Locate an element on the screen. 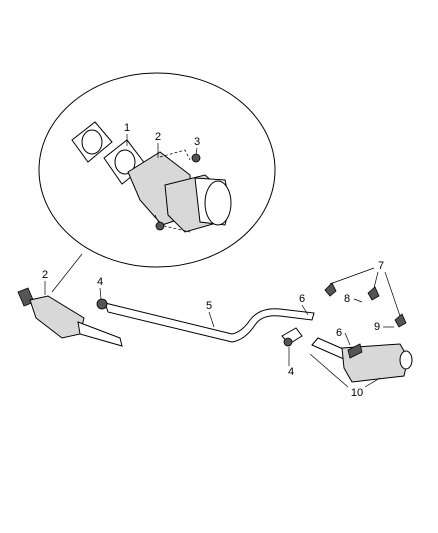  callout-label: 10 is located at coordinates (357, 393).